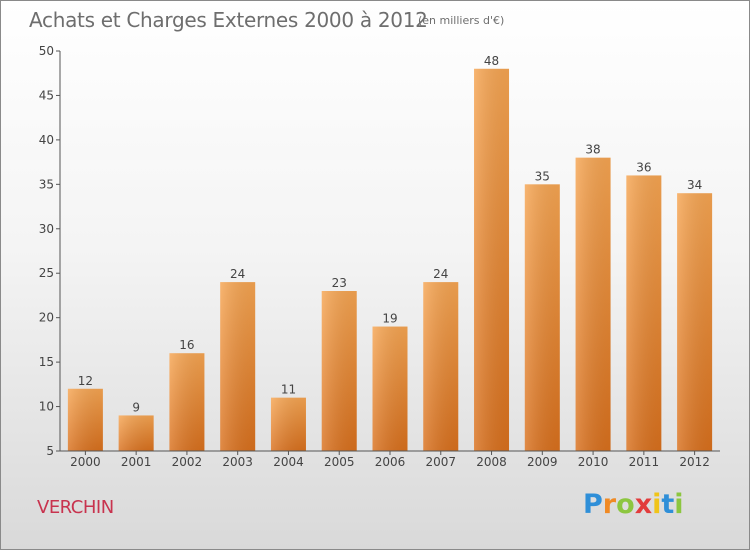 This screenshot has height=550, width=750. I want to click on bar-shade-2010, so click(593, 304).